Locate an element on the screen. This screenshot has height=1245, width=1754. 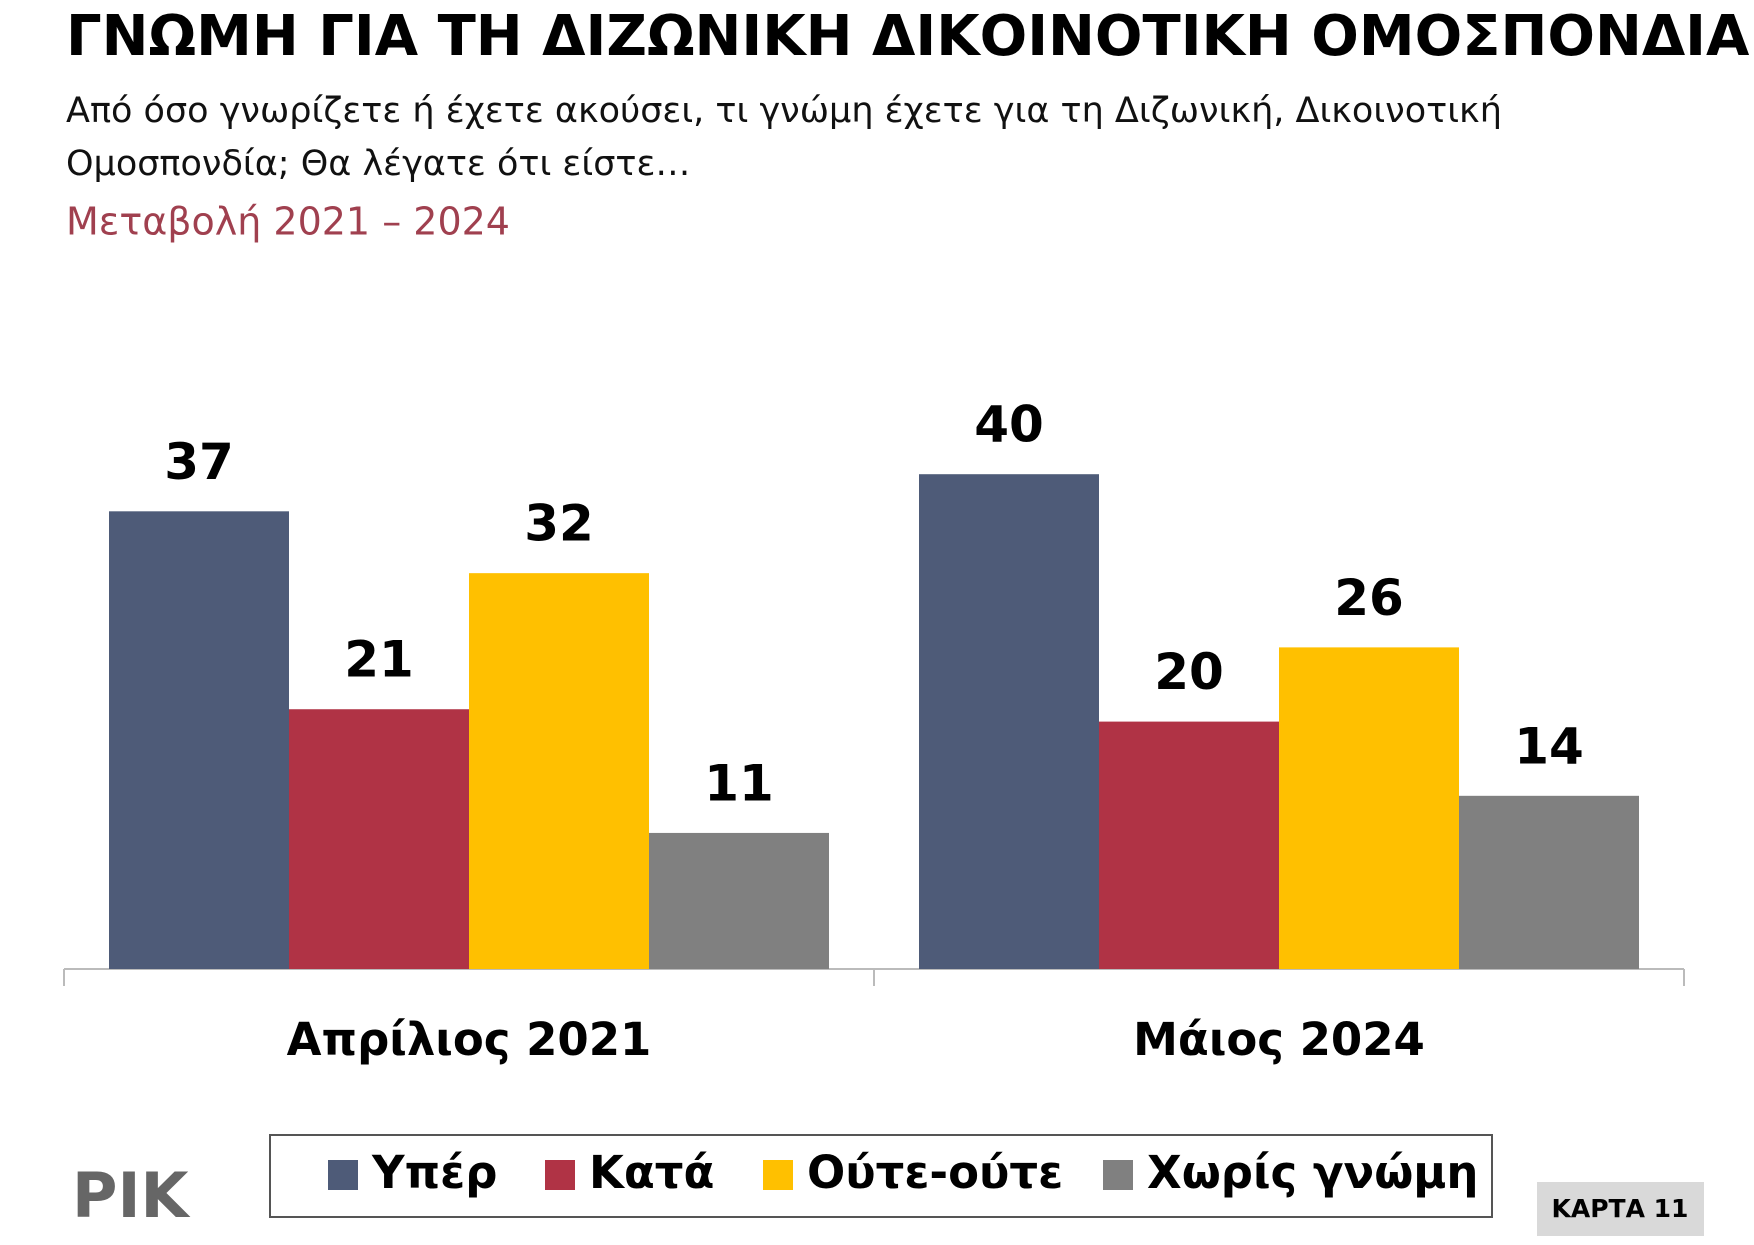
legend-label: Ούτε-ούτε is located at coordinates (935, 1172).